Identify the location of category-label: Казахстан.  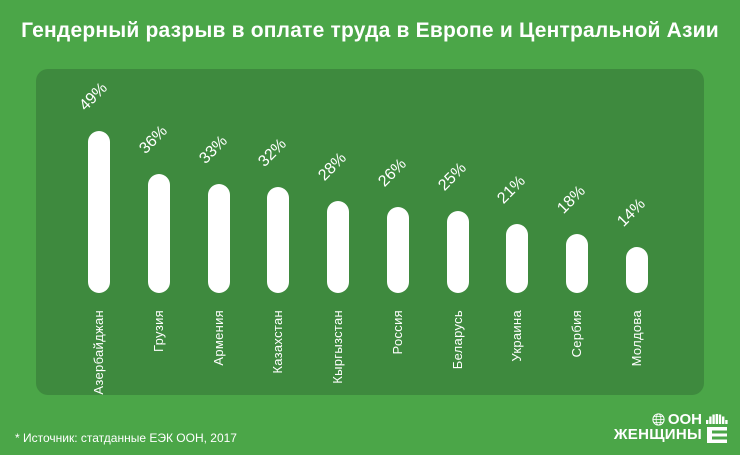
(278, 342).